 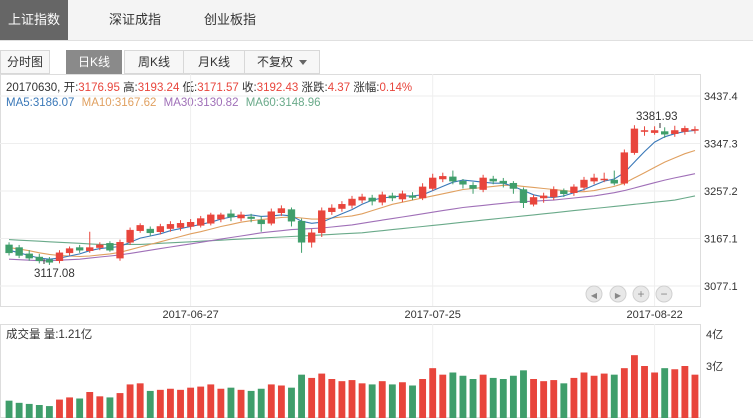 I want to click on arrow-right-icon: ▶, so click(x=618, y=294).